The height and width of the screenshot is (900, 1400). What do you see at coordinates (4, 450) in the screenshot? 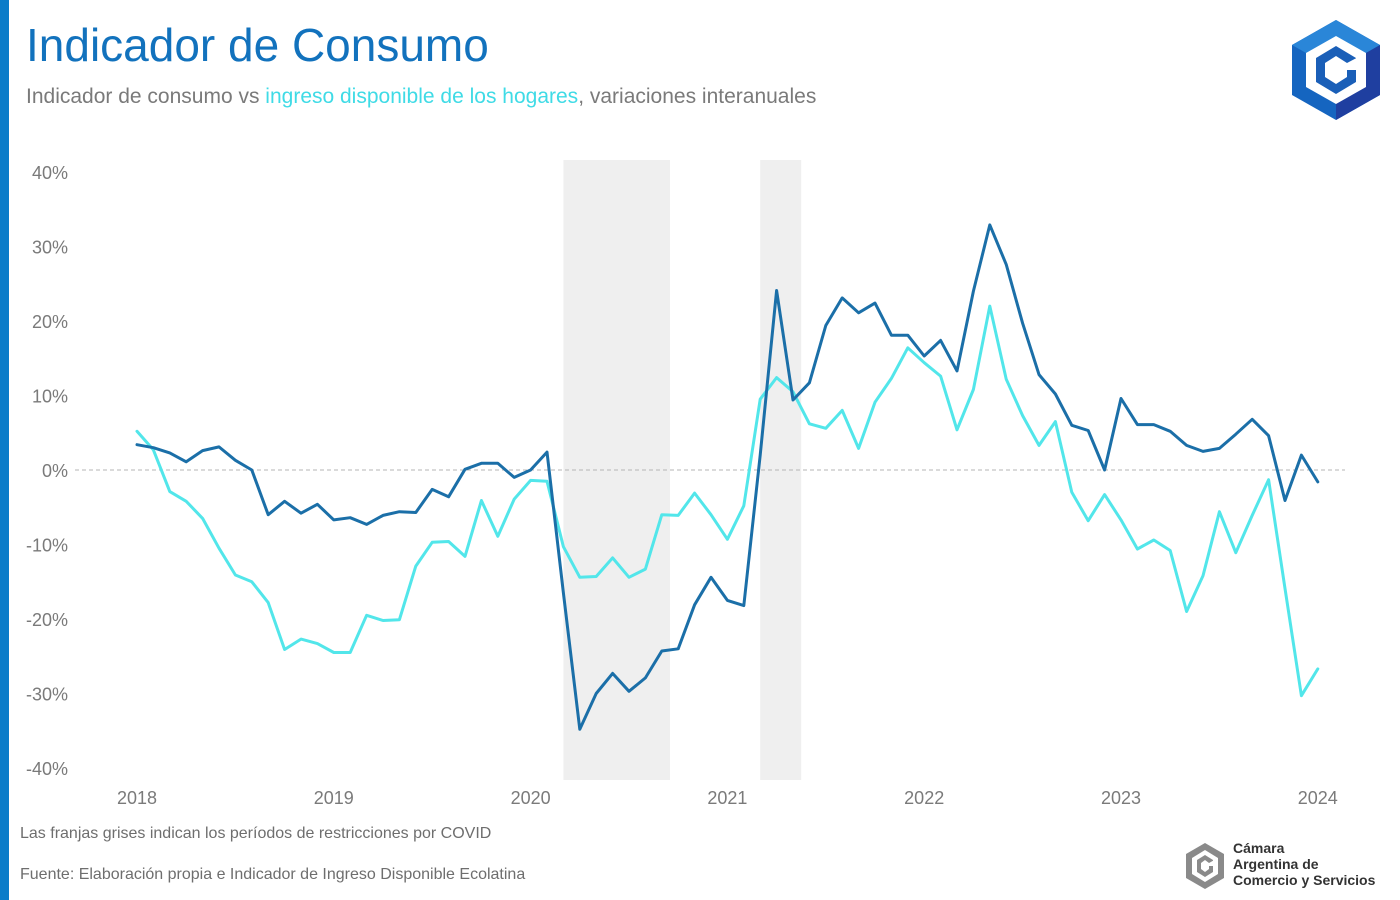
I see `accent-side-bar` at bounding box center [4, 450].